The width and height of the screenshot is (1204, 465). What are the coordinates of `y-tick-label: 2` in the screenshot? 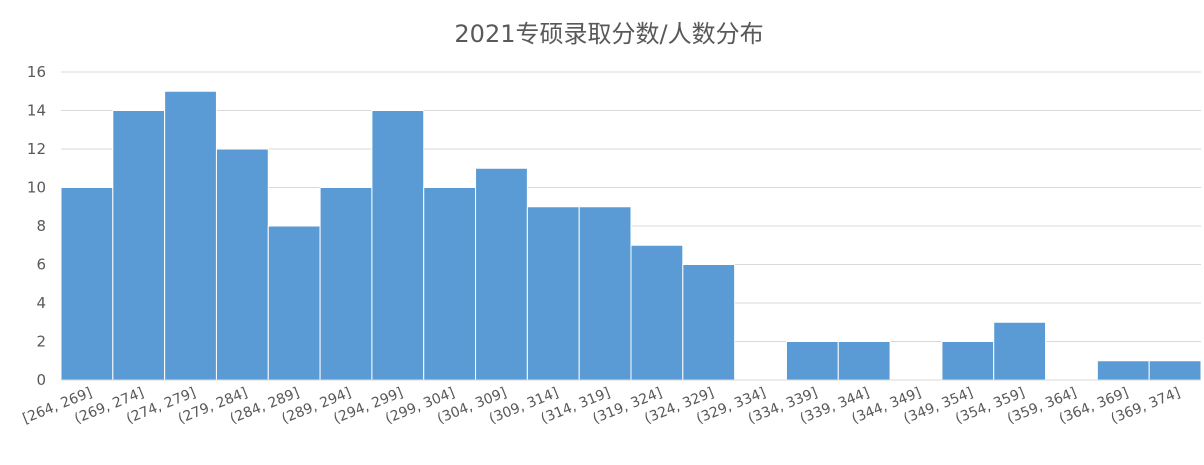 It's located at (41, 342).